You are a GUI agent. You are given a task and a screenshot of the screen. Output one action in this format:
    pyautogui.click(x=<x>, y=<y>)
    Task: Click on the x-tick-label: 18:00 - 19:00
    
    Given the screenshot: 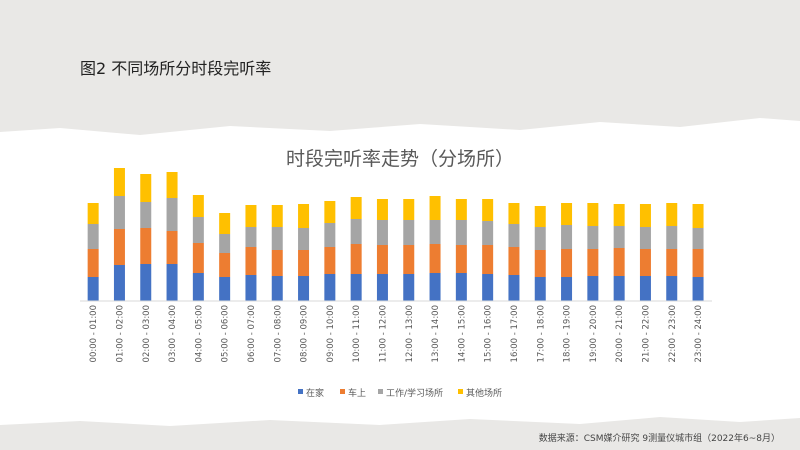 What is the action you would take?
    pyautogui.click(x=568, y=333)
    